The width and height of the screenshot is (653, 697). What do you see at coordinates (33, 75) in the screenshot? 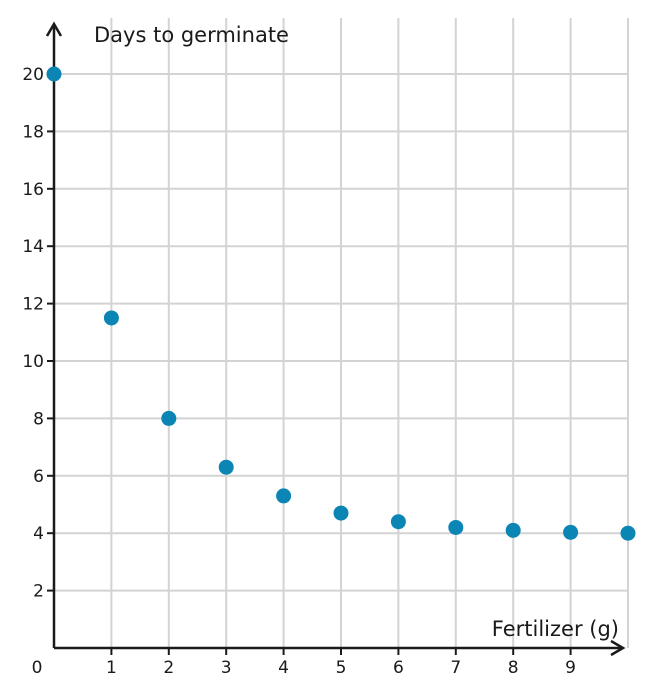
I see `y-tick-label-20: 20` at bounding box center [33, 75].